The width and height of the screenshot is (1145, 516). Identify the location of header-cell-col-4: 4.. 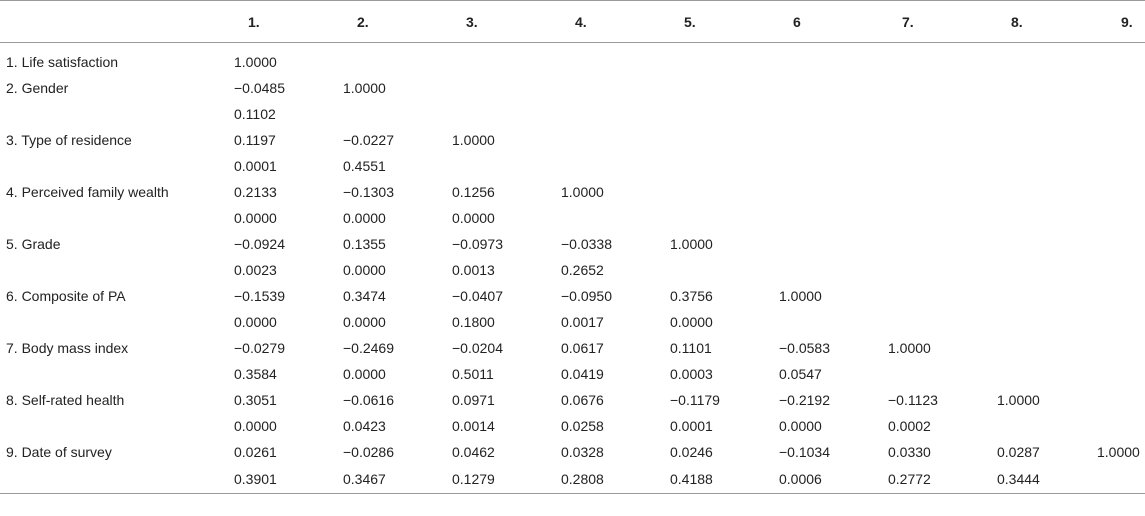
(599, 21).